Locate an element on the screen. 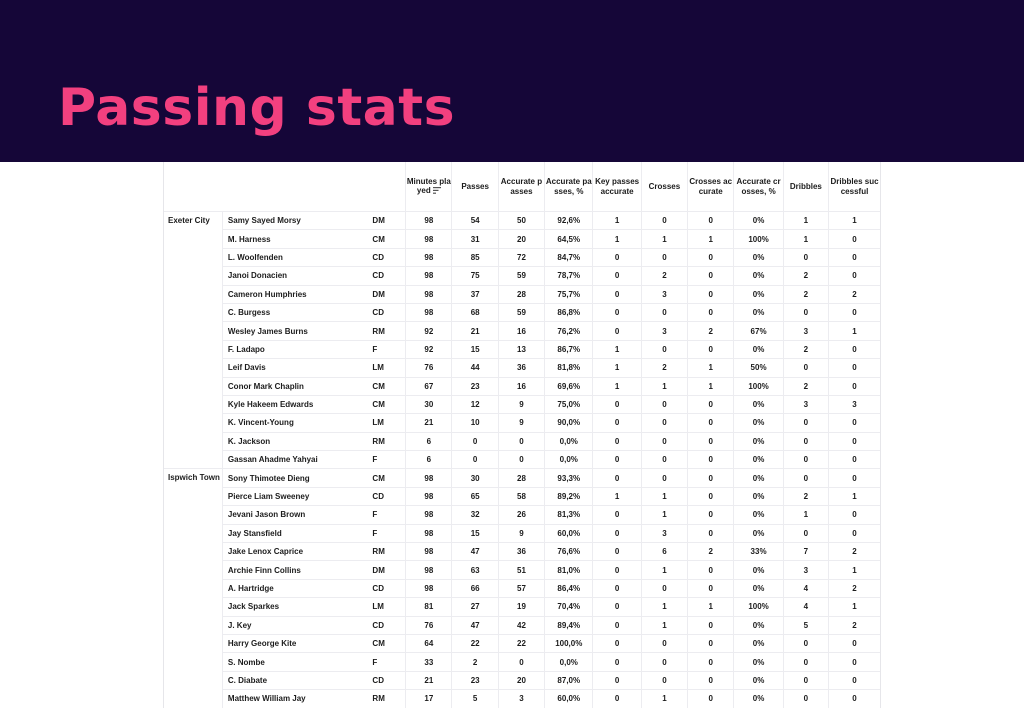 Image resolution: width=1024 pixels, height=708 pixels. table-row: Jevani Jason Brown F 98 32 26 81,3% 0 1 0 0% 1 0 is located at coordinates (522, 515).